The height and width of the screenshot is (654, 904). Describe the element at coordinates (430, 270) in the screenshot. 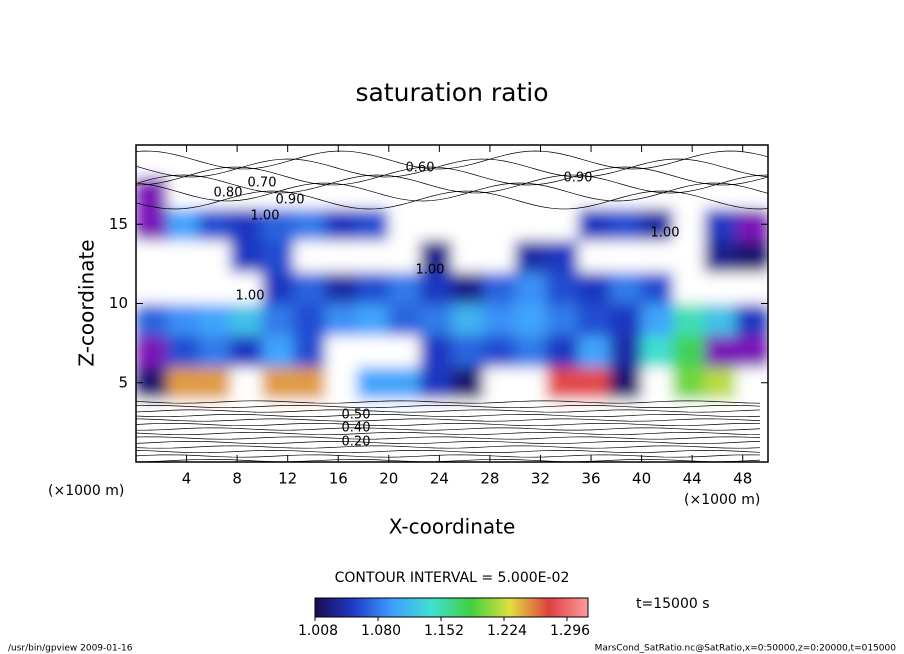

I see `contour-label: 1.00` at that location.